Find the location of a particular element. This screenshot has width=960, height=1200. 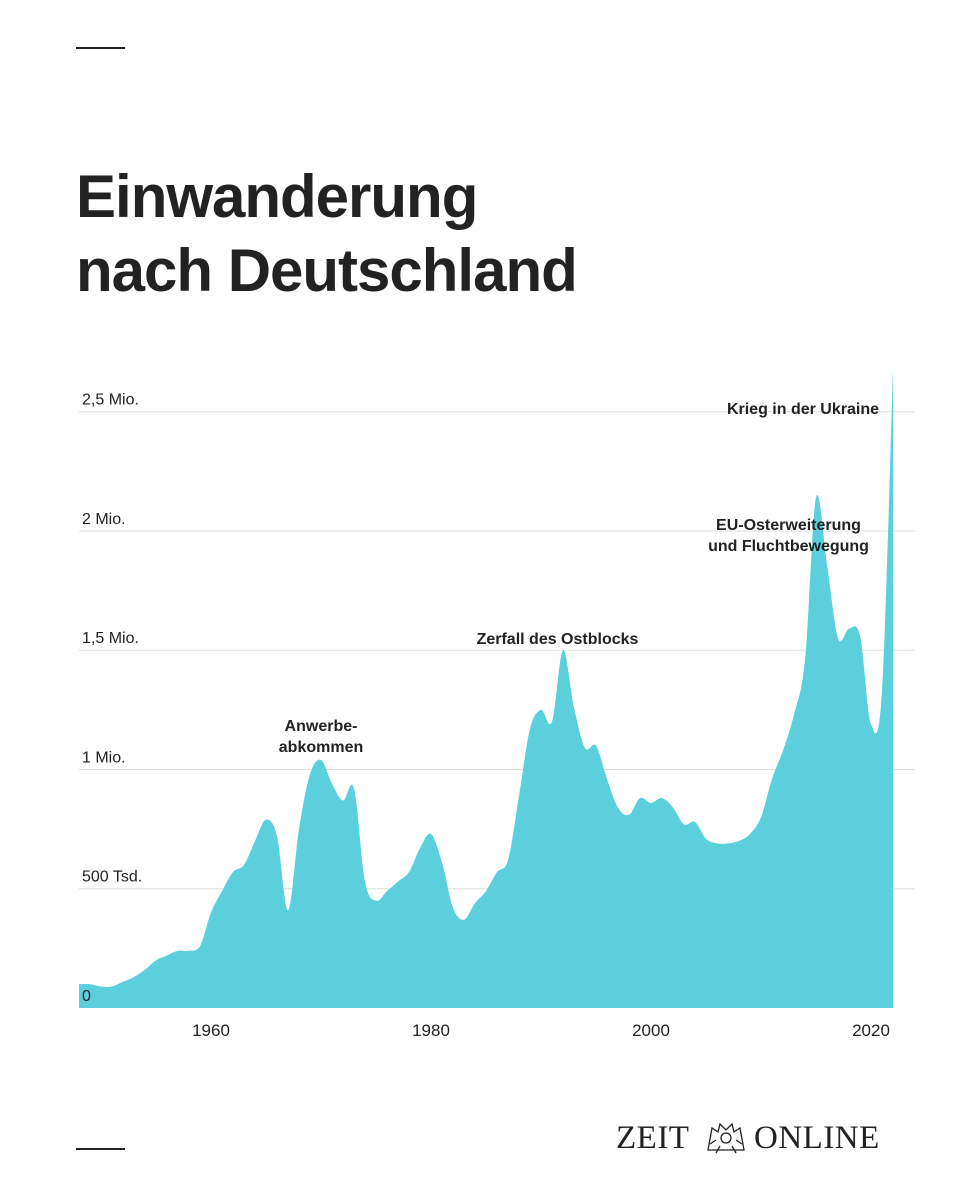

y-tick-label: 2 Mio. is located at coordinates (104, 519).